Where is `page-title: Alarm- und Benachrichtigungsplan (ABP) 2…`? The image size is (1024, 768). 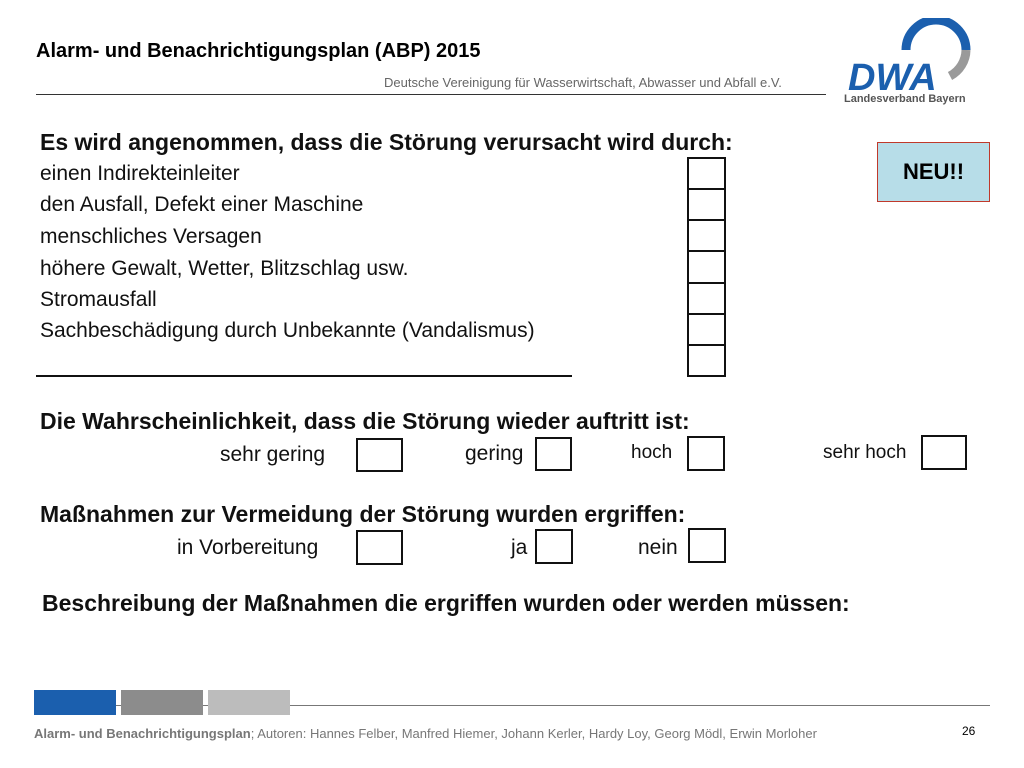
page-title: Alarm- und Benachrichtigungsplan (ABP) 2… is located at coordinates (258, 51).